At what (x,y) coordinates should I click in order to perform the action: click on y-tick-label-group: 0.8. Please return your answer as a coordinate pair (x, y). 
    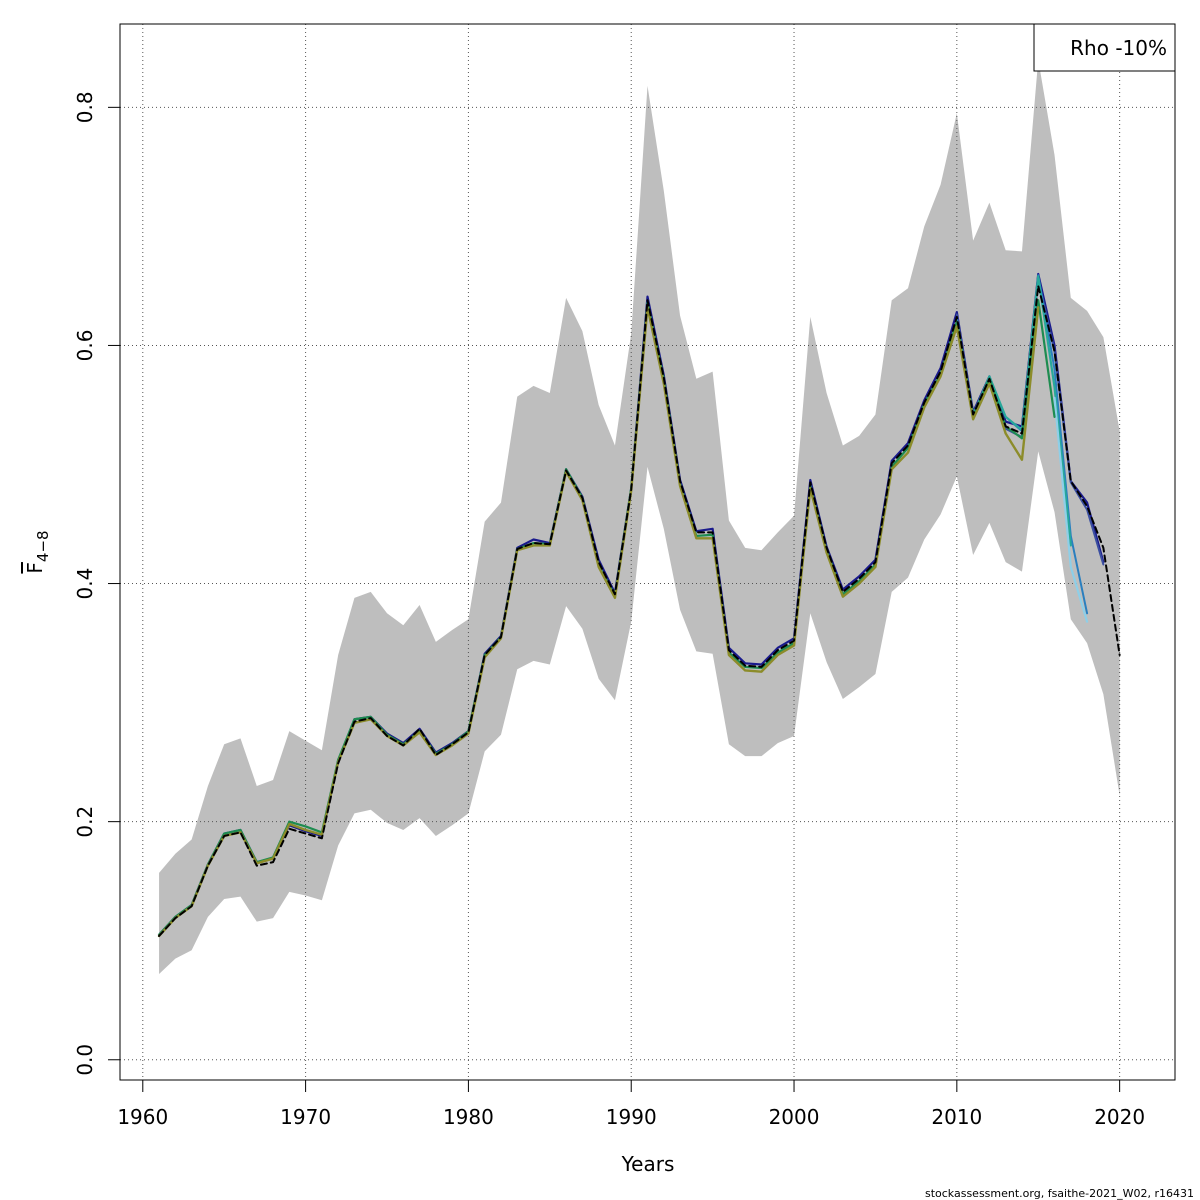
    Looking at the image, I should click on (85, 107).